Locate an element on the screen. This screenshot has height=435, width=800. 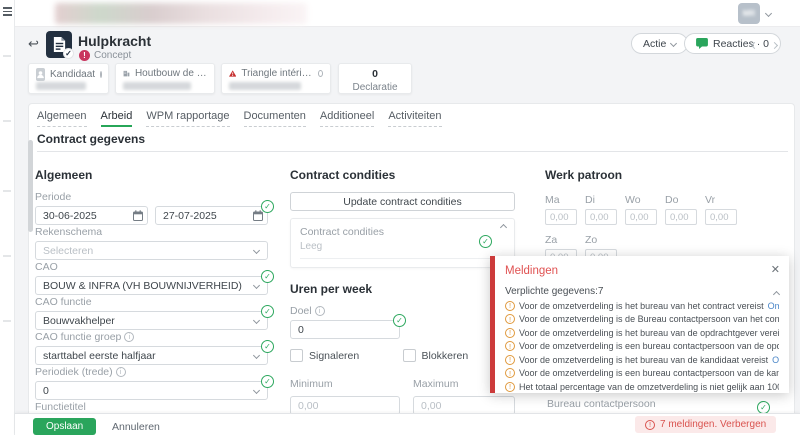
info-mini-icon is located at coordinates (320, 73).